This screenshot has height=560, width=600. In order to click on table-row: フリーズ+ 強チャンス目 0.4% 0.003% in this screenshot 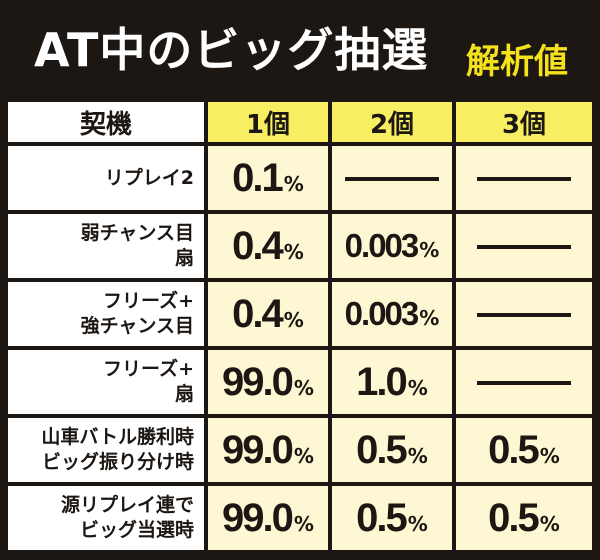, I will do `click(300, 314)`.